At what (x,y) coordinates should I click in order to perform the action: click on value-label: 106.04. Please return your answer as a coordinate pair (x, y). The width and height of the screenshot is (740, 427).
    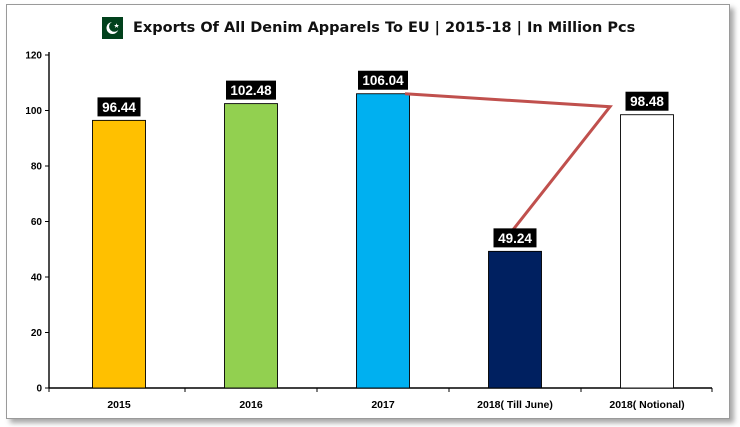
    Looking at the image, I should click on (383, 80).